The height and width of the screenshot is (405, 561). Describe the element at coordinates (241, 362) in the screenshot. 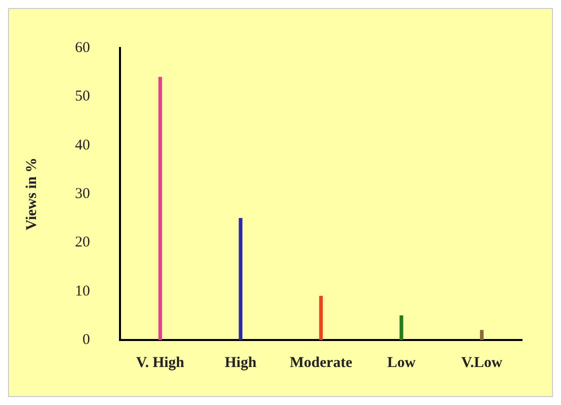

I see `x-tick-label: High` at that location.